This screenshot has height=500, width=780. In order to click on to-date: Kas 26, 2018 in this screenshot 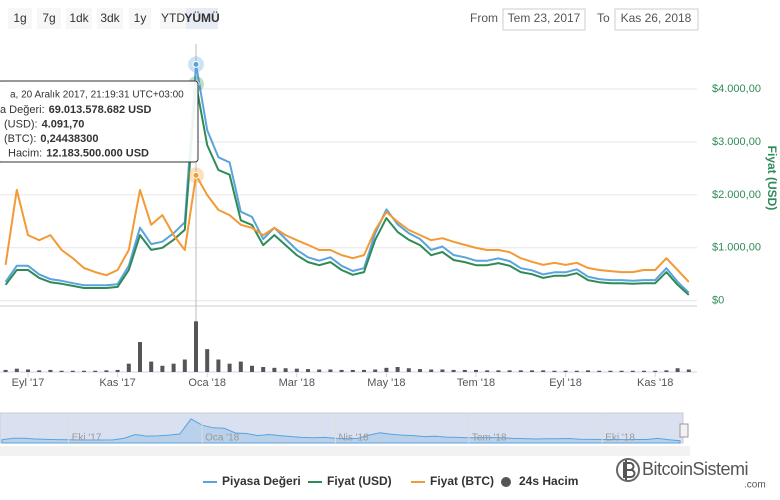, I will do `click(656, 18)`.